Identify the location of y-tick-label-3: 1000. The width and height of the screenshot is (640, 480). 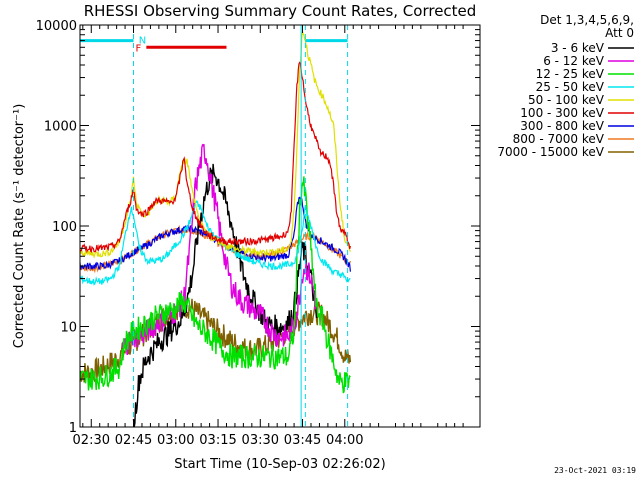
(60, 127).